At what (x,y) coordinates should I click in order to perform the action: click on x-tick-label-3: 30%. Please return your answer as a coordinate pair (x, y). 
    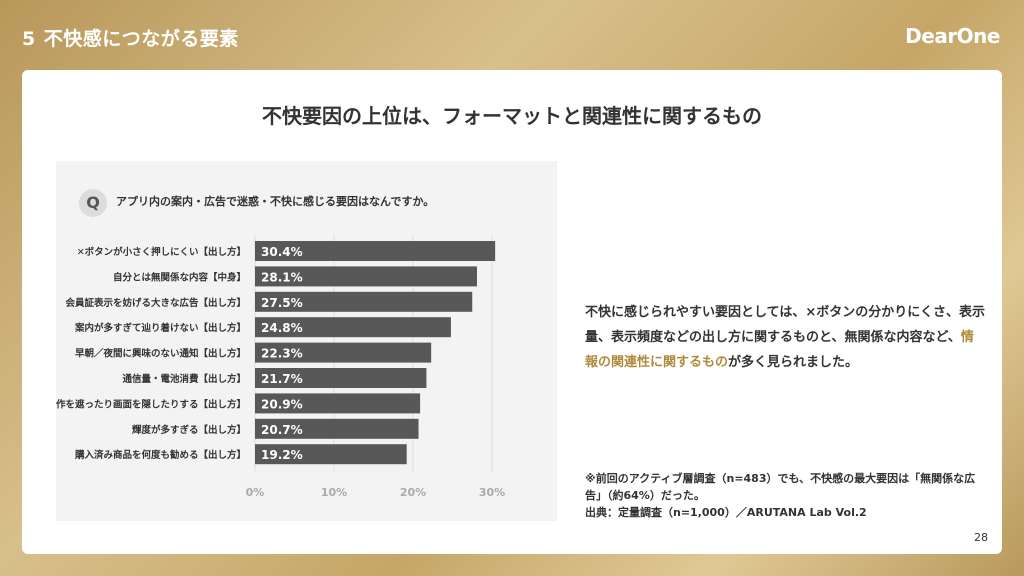
    Looking at the image, I should click on (492, 492).